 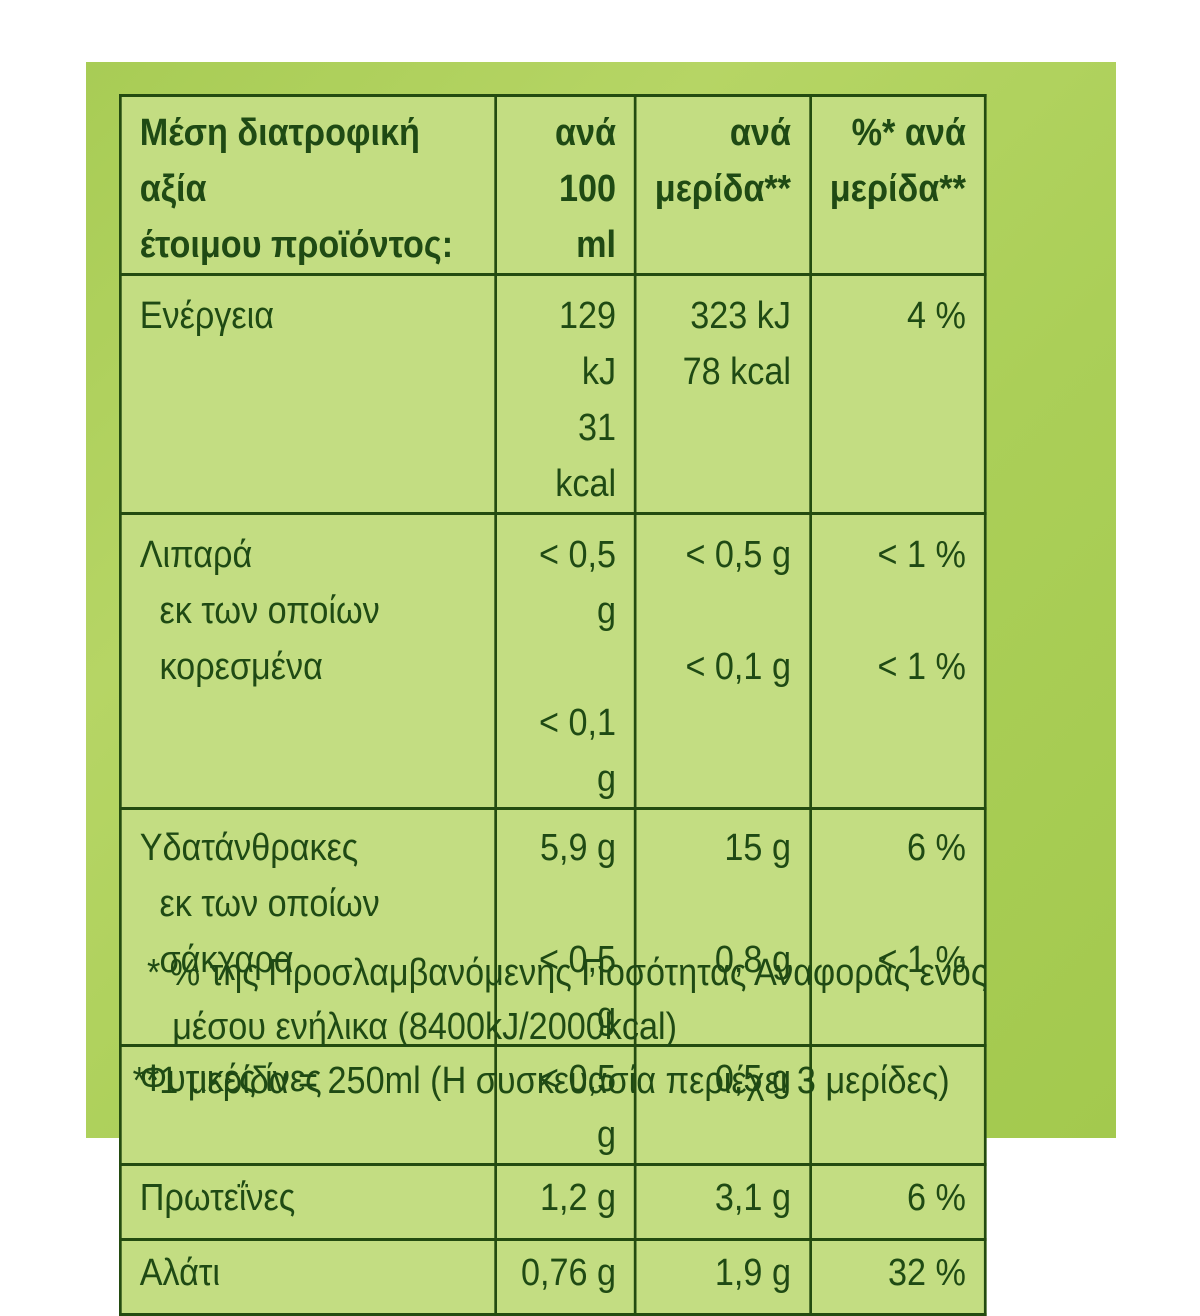 What do you see at coordinates (578, 751) in the screenshot?
I see `saturates-per100: < 0,1 g` at bounding box center [578, 751].